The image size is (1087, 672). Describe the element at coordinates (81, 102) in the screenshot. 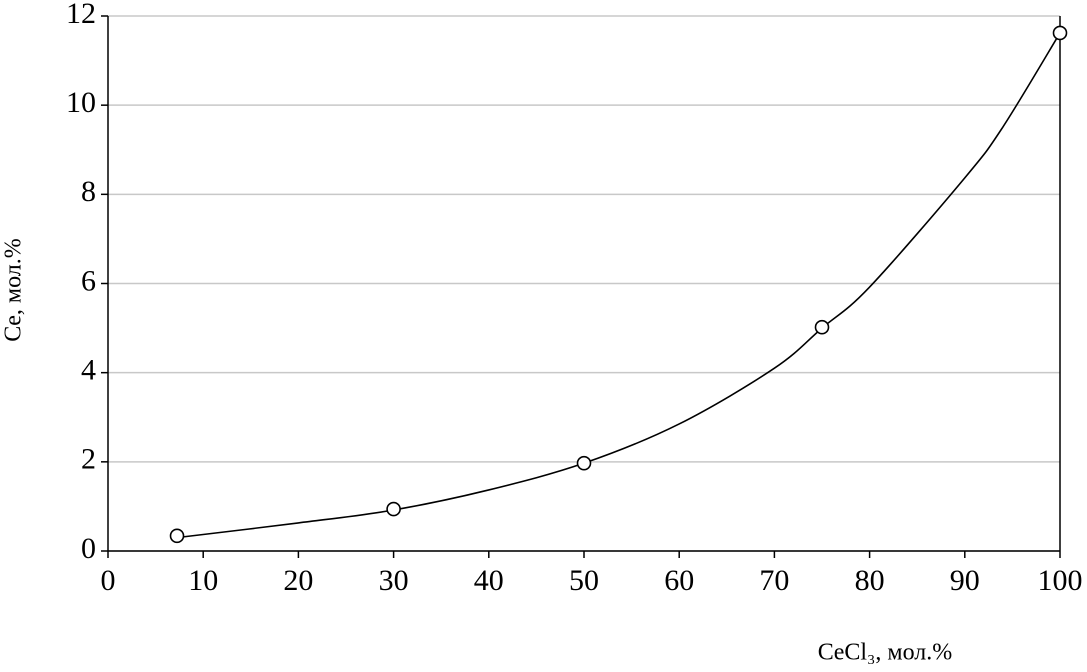

I see `y-tick-label: 10` at that location.